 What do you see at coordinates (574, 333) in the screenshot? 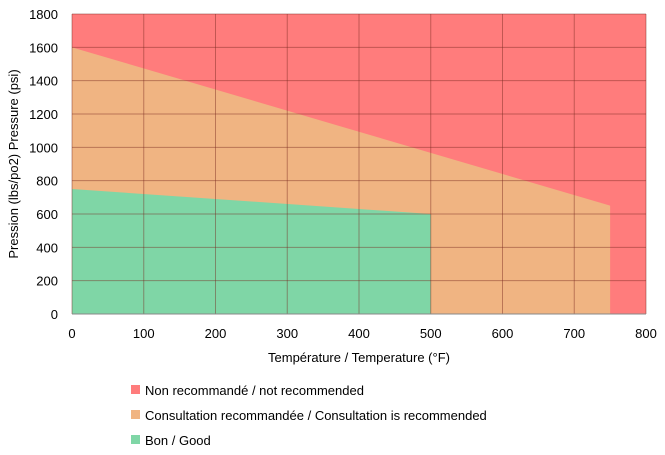
I see `x-tick-label: 700` at bounding box center [574, 333].